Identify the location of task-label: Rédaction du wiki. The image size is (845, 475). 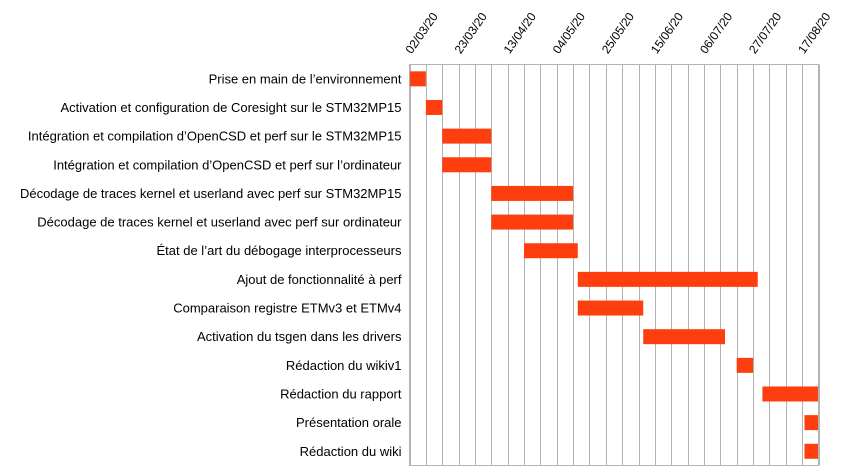
(351, 451).